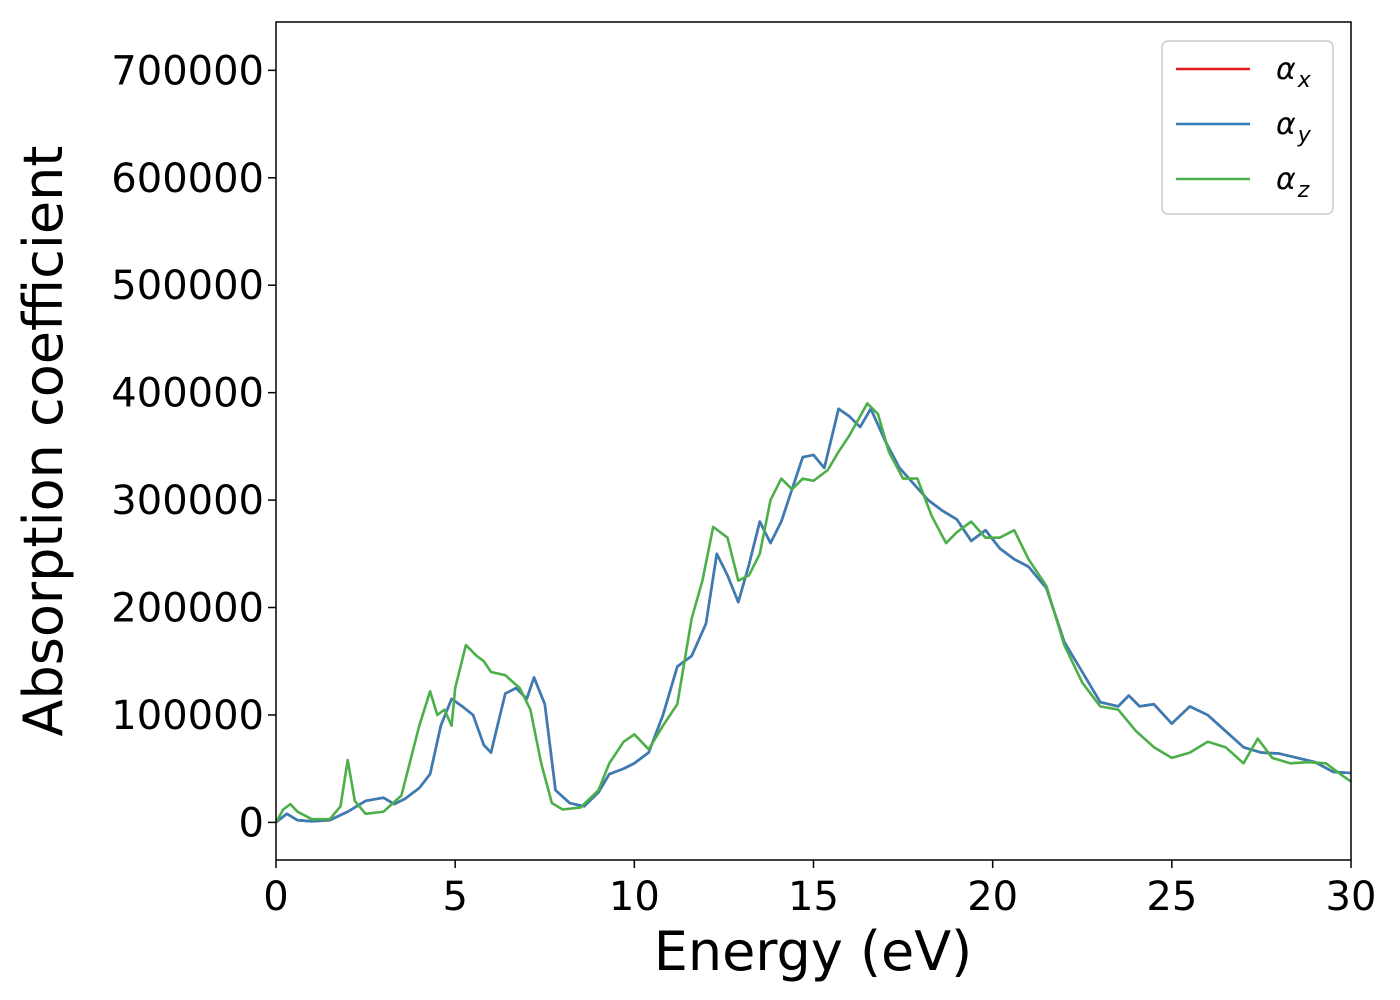 This screenshot has width=1400, height=1000. What do you see at coordinates (251, 823) in the screenshot?
I see `y-tick-label: 0` at bounding box center [251, 823].